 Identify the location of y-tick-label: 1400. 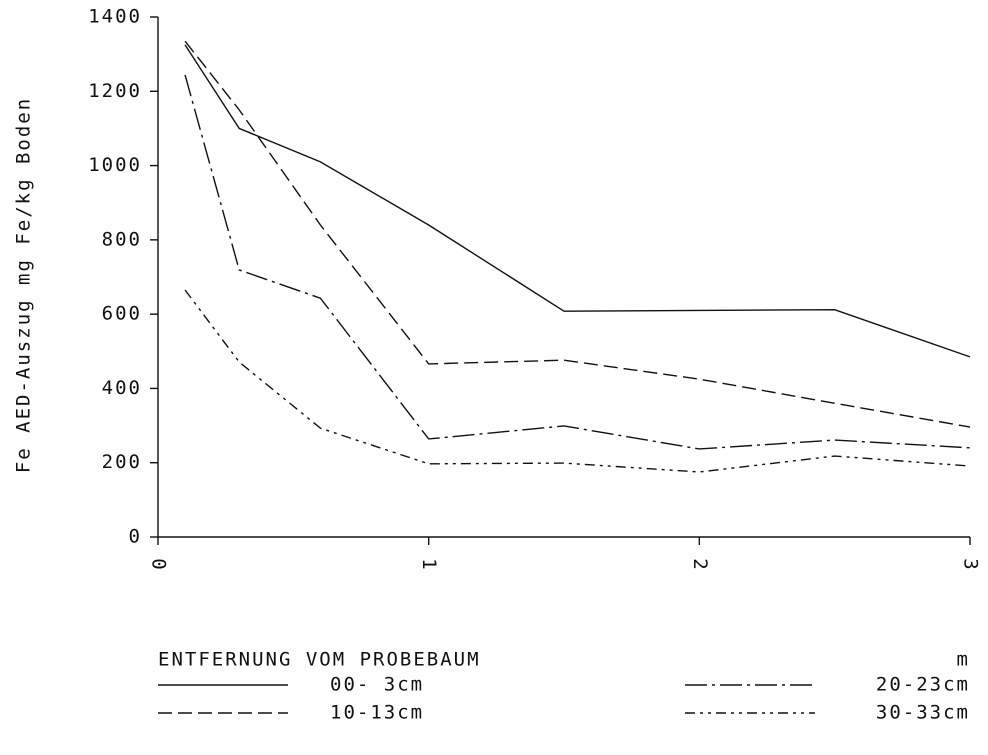
(115, 17).